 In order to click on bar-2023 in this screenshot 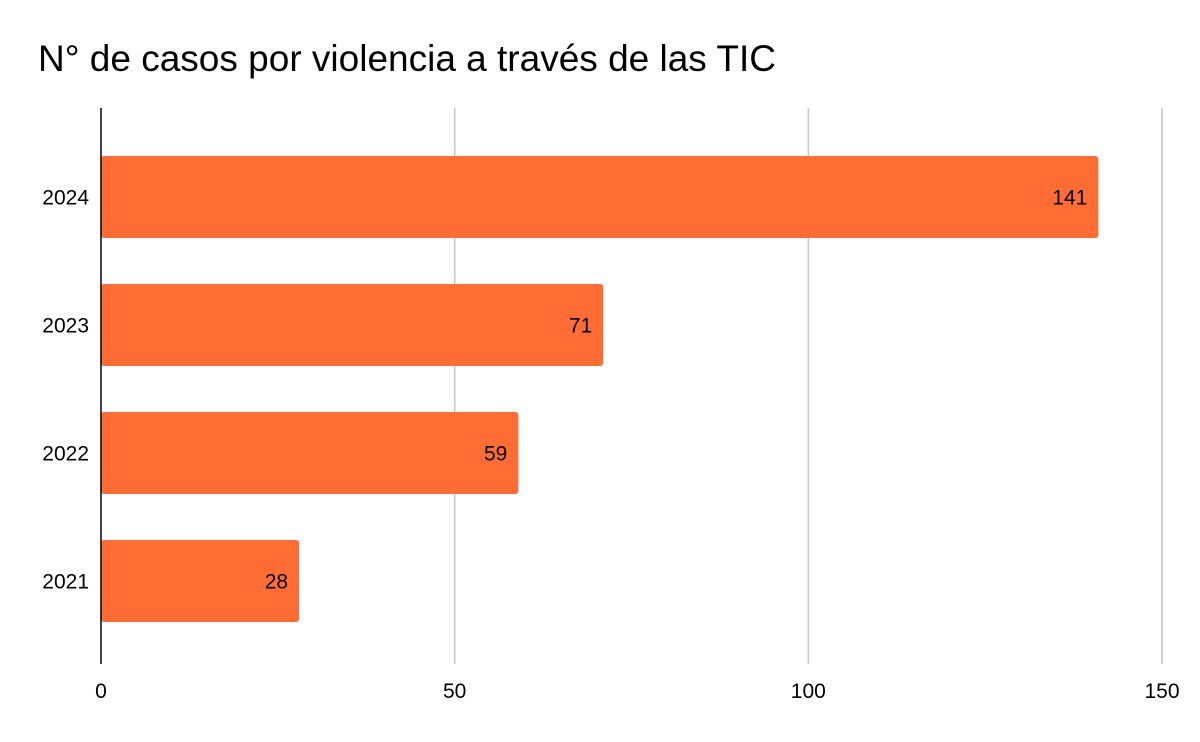, I will do `click(352, 325)`.